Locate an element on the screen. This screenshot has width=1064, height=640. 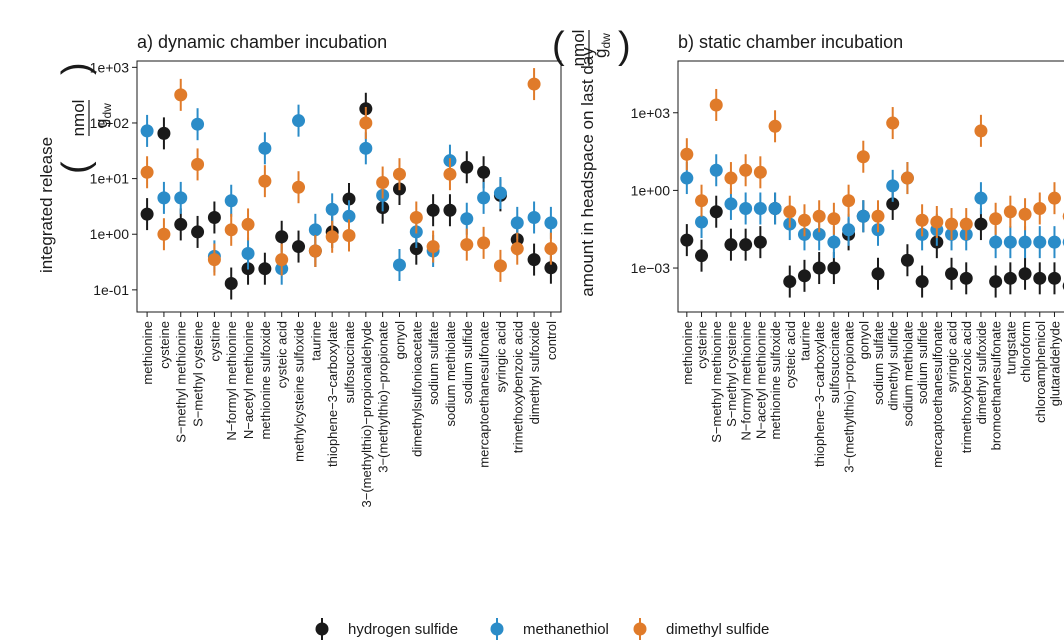
x-tick-label: cysteine is located at coordinates (702, 345).